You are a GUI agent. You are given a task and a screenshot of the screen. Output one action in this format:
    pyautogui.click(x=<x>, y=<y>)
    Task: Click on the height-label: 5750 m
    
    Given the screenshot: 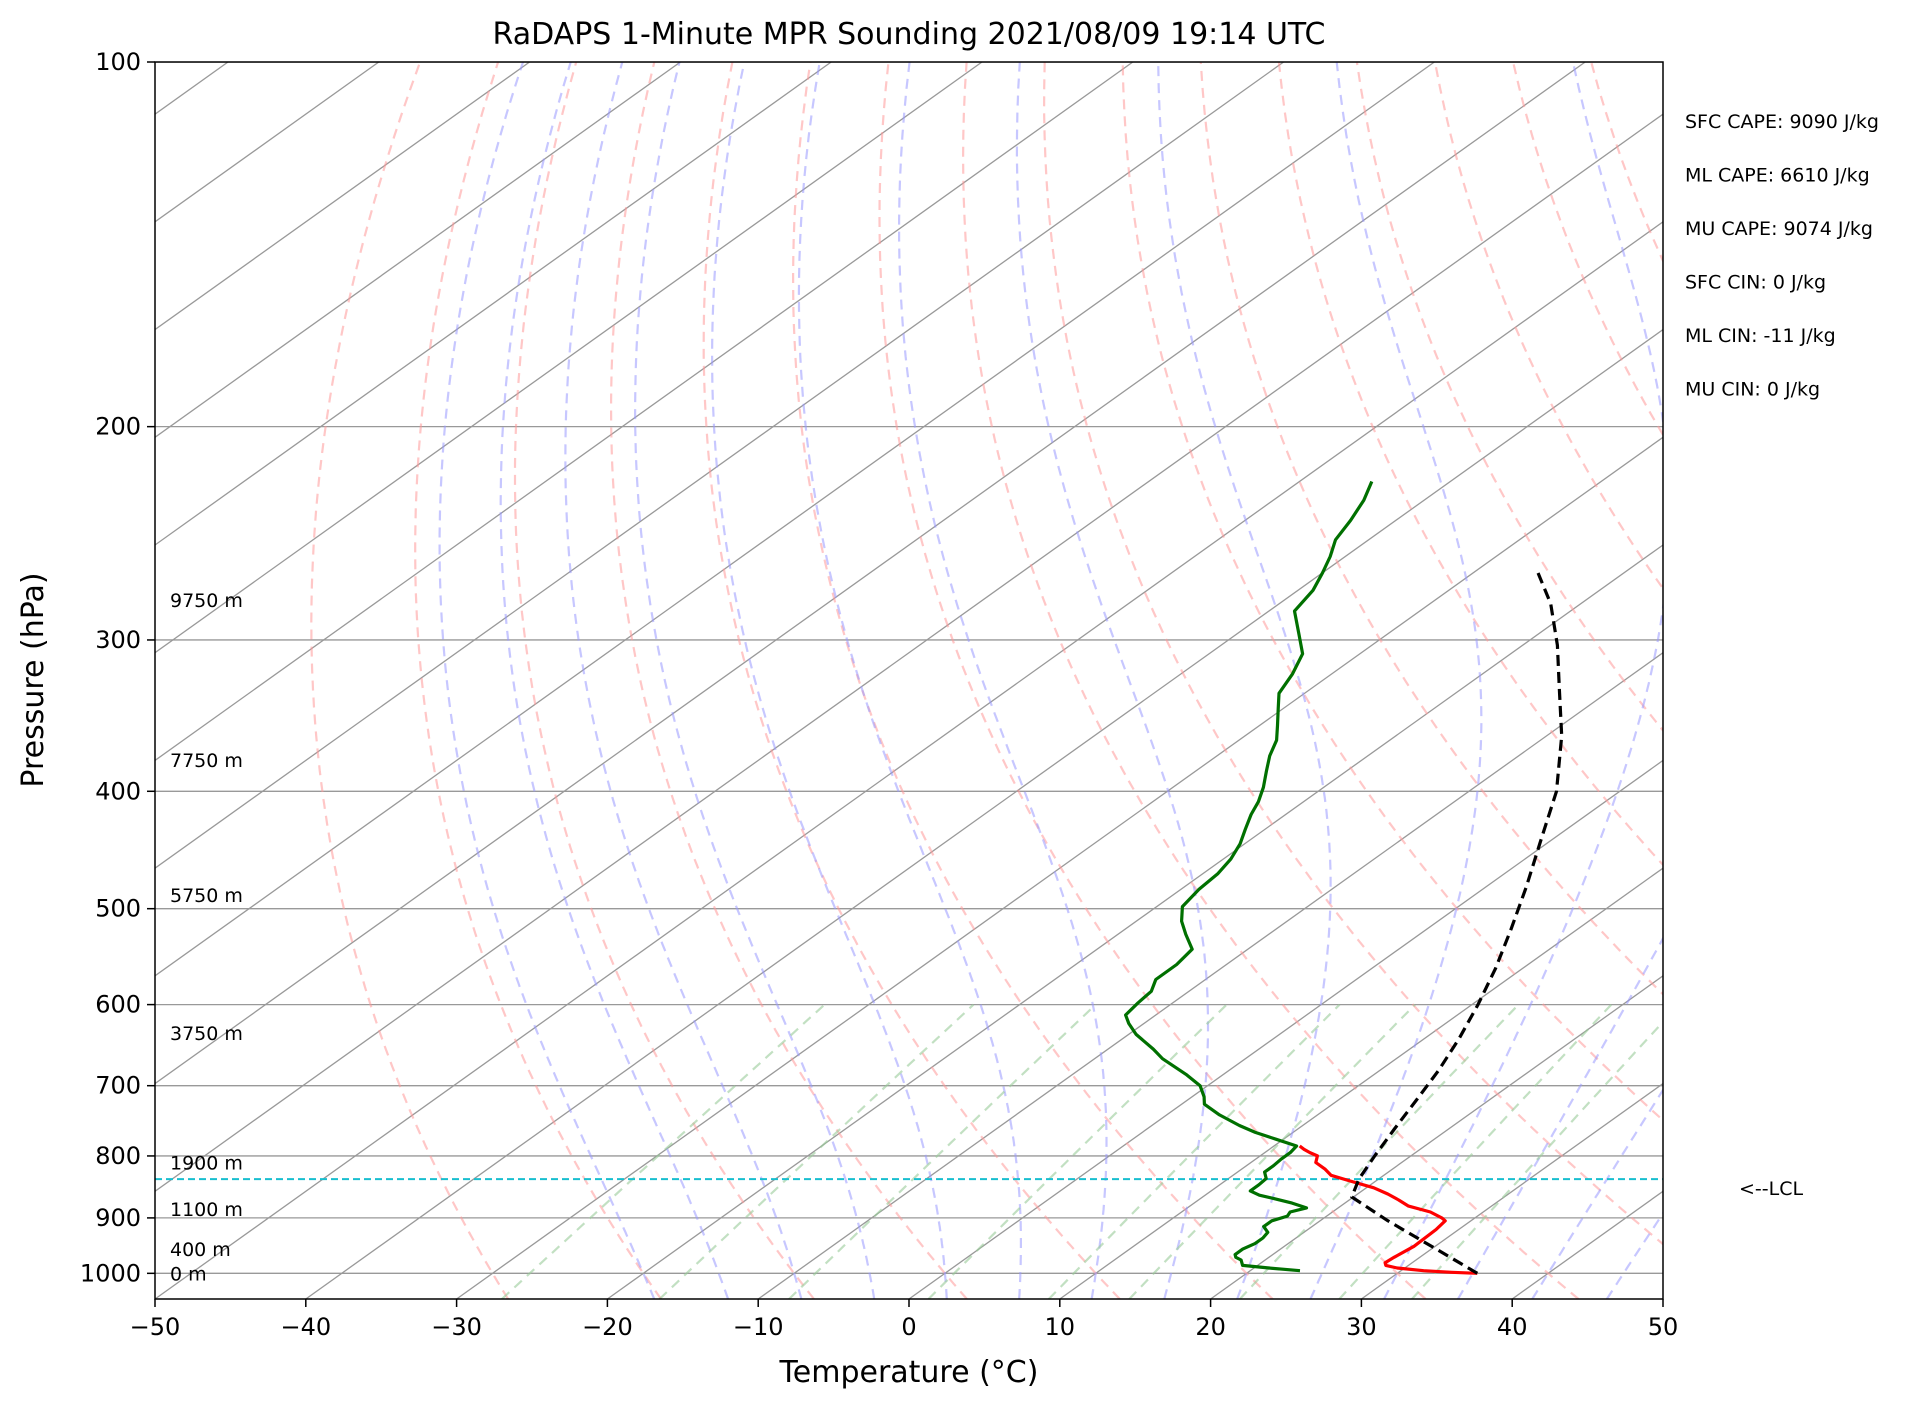 What is the action you would take?
    pyautogui.click(x=206, y=896)
    